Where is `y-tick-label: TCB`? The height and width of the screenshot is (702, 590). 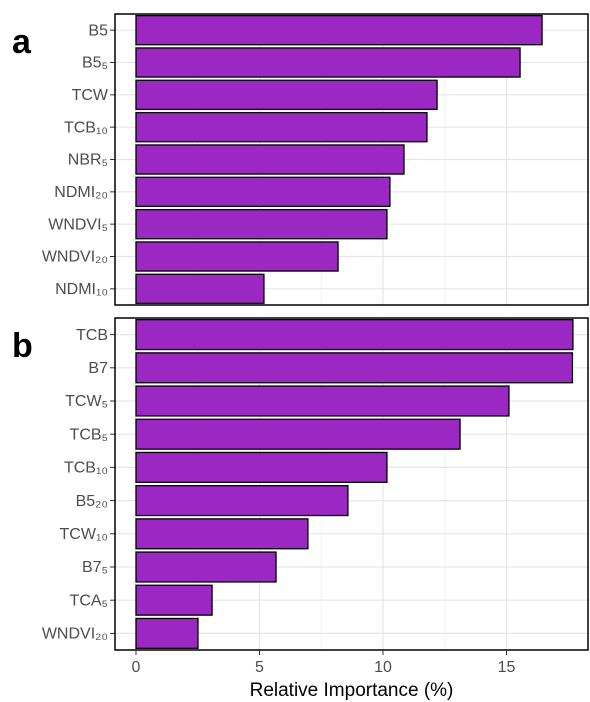
y-tick-label: TCB is located at coordinates (92, 335).